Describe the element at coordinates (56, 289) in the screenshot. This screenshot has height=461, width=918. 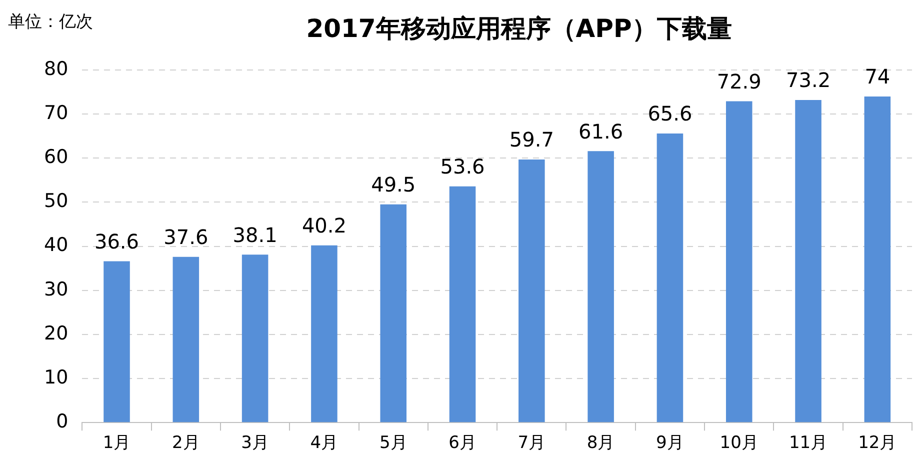
I see `y-tick-label: 30` at that location.